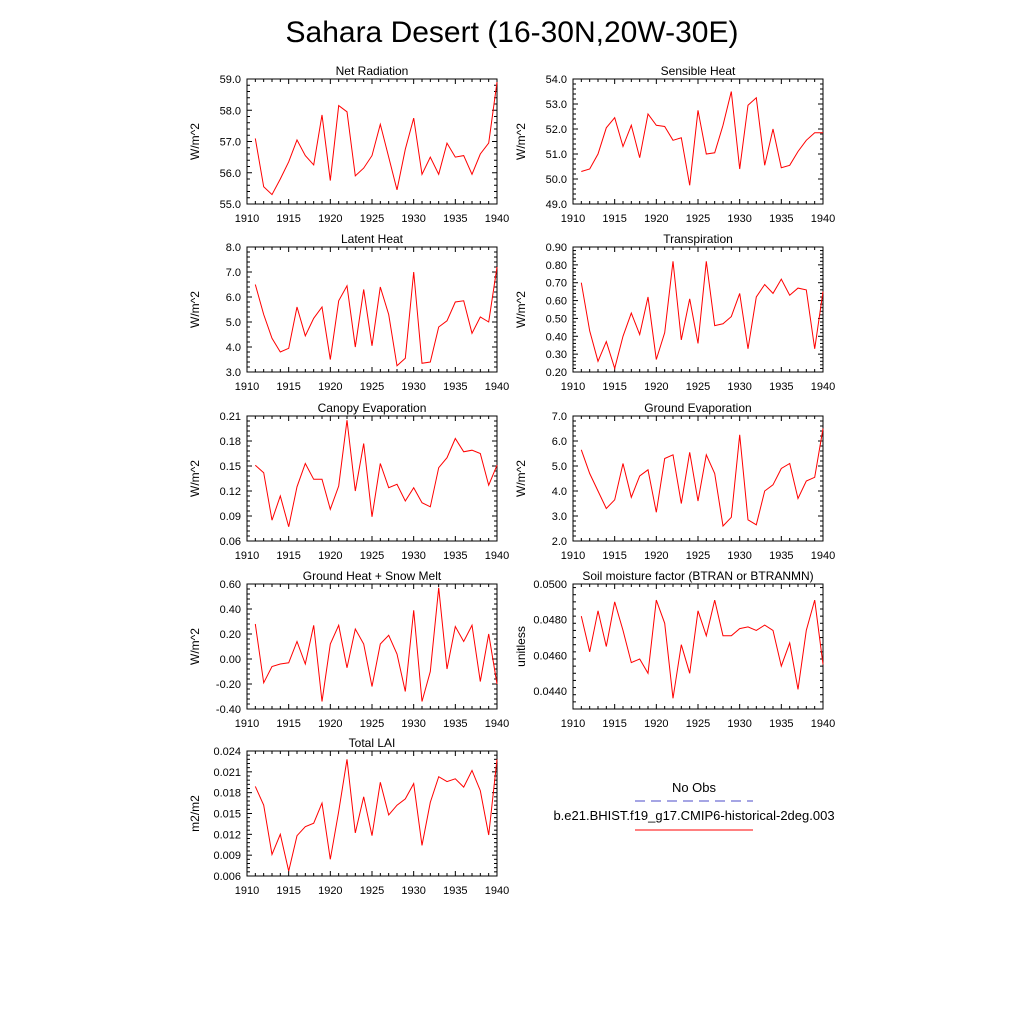  Describe the element at coordinates (556, 105) in the screenshot. I see `y-tick-label: 53.0` at that location.